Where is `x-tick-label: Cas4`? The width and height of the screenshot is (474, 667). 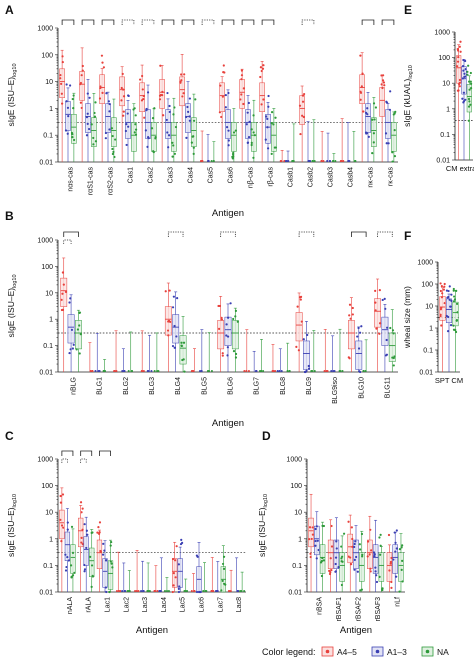
x-tick-label: Cas4 is located at coordinates (191, 175).